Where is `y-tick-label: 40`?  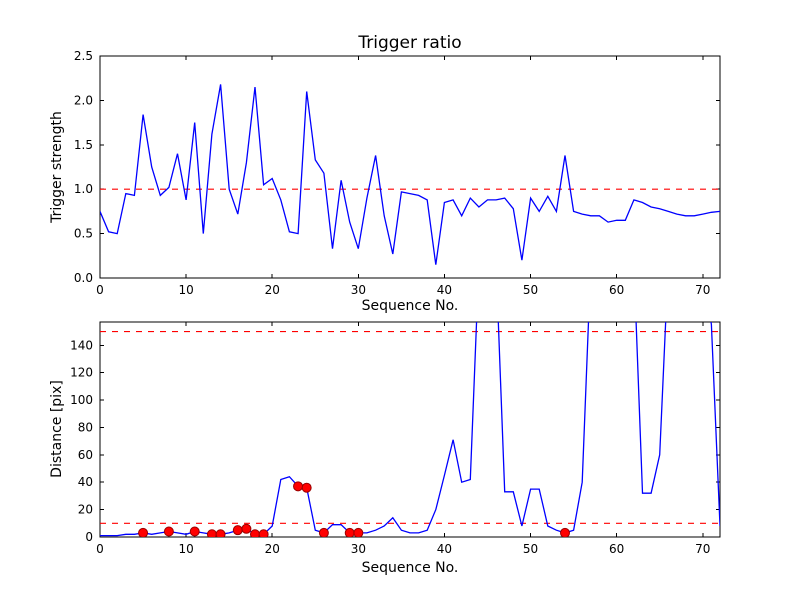 y-tick-label: 40 is located at coordinates (85, 482).